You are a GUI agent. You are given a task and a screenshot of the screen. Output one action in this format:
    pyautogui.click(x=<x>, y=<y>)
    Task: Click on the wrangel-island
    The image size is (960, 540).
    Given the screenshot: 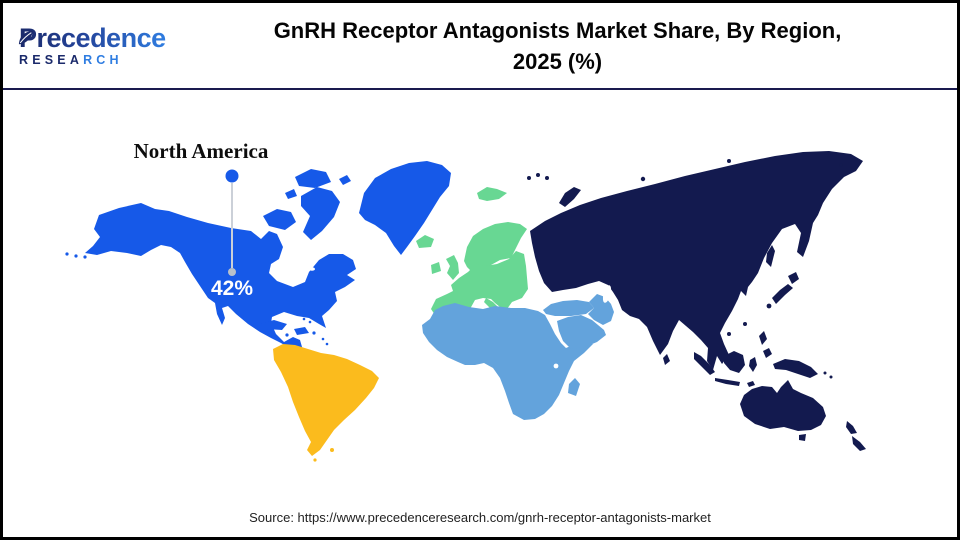 What is the action you would take?
    pyautogui.click(x=841, y=165)
    